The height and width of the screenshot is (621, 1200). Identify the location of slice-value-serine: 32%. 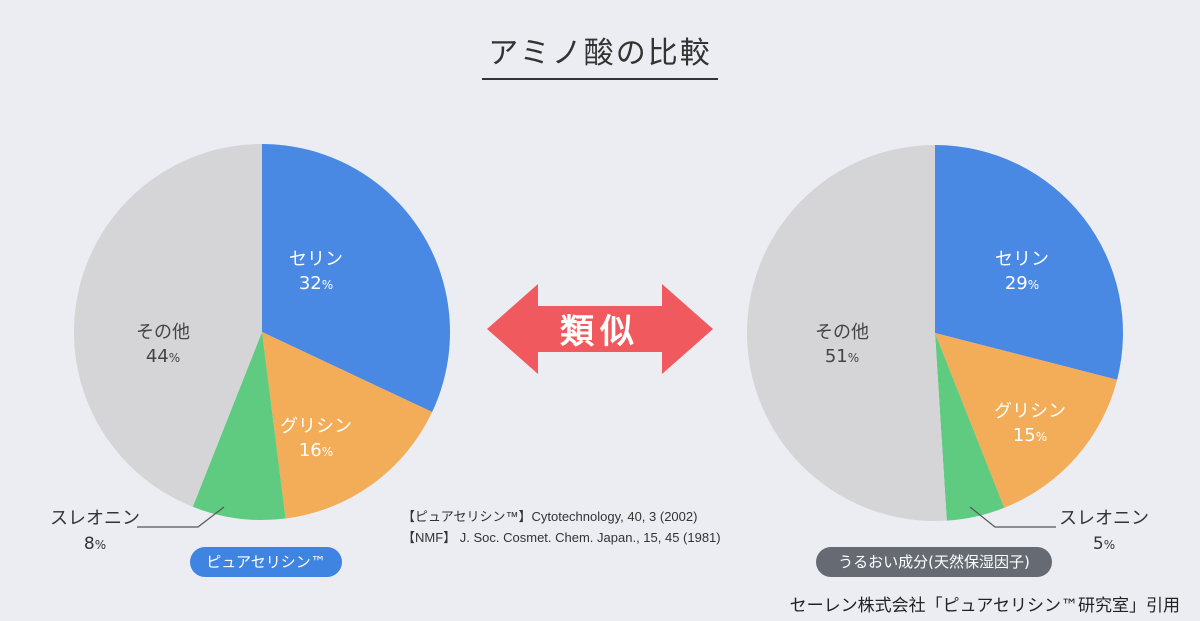
(316, 283).